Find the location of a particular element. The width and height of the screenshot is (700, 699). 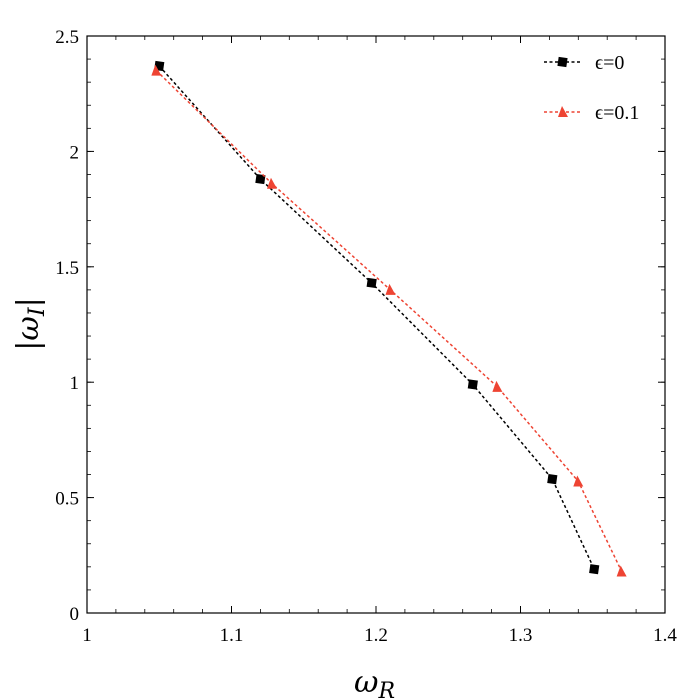

x-tick-label: 1.2 is located at coordinates (376, 635).